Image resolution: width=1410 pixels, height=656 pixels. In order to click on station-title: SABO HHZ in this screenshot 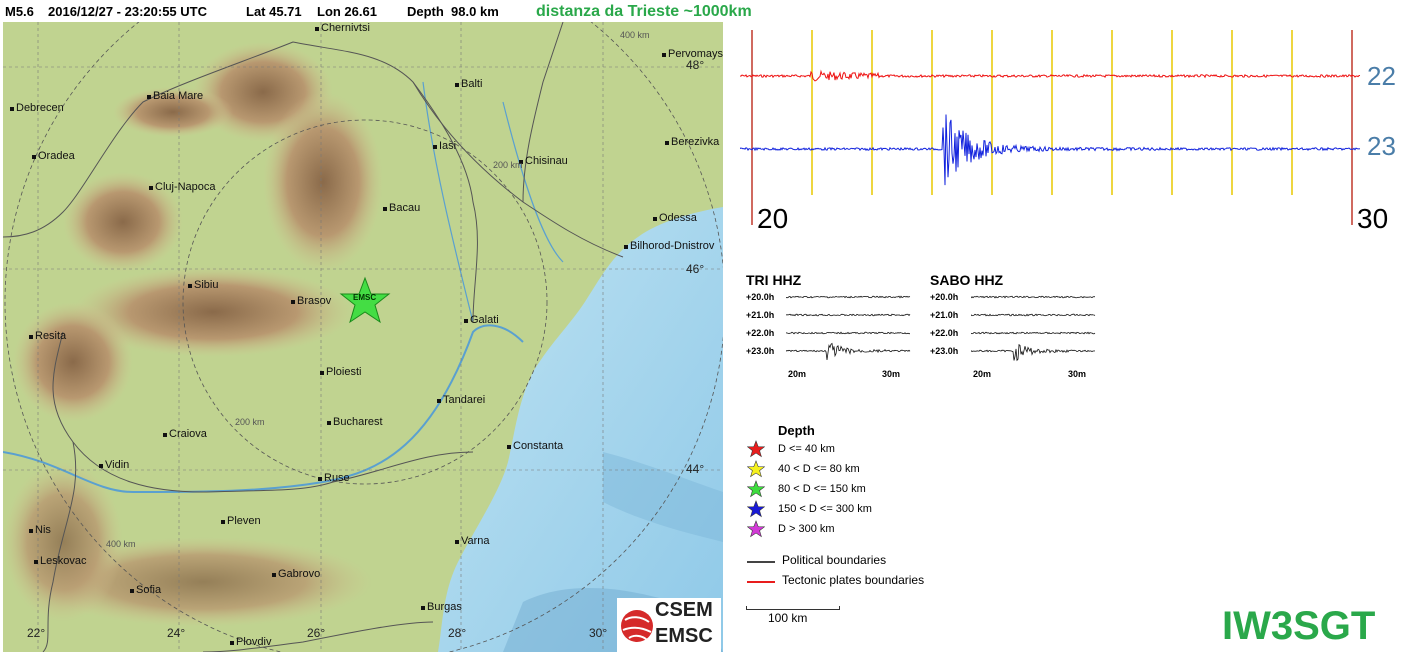, I will do `click(967, 280)`.